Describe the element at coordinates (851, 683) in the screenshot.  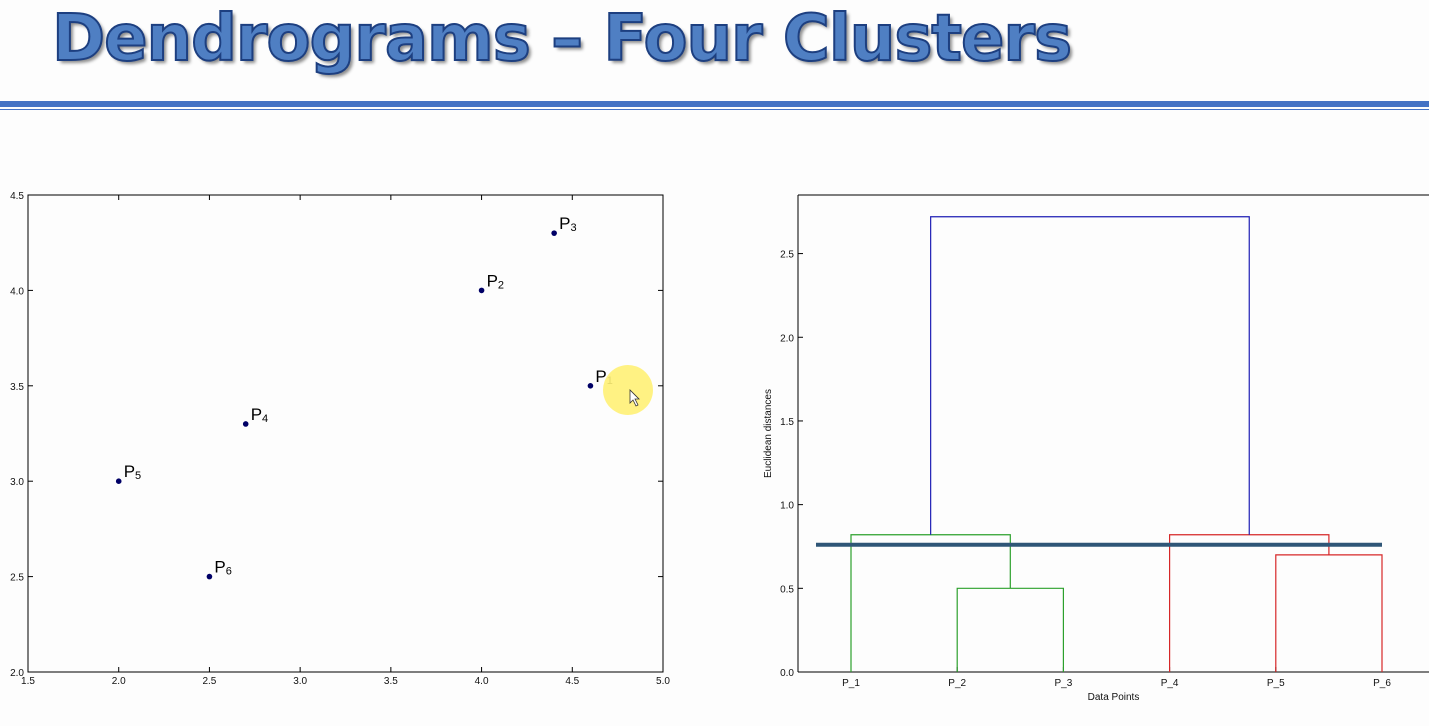
I see `leaf-label: P_1` at that location.